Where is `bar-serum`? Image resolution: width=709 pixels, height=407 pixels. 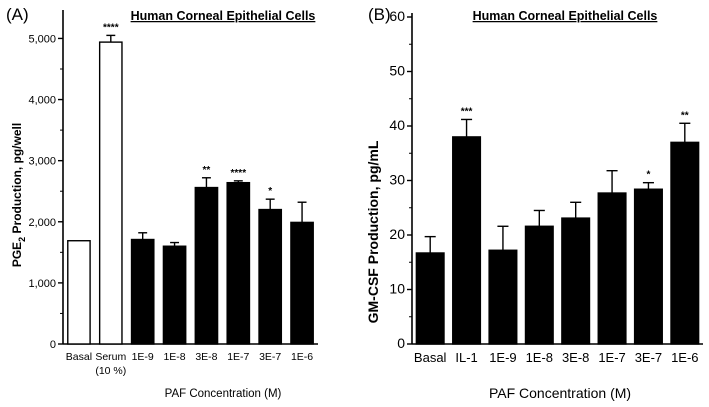
bar-serum is located at coordinates (110, 193).